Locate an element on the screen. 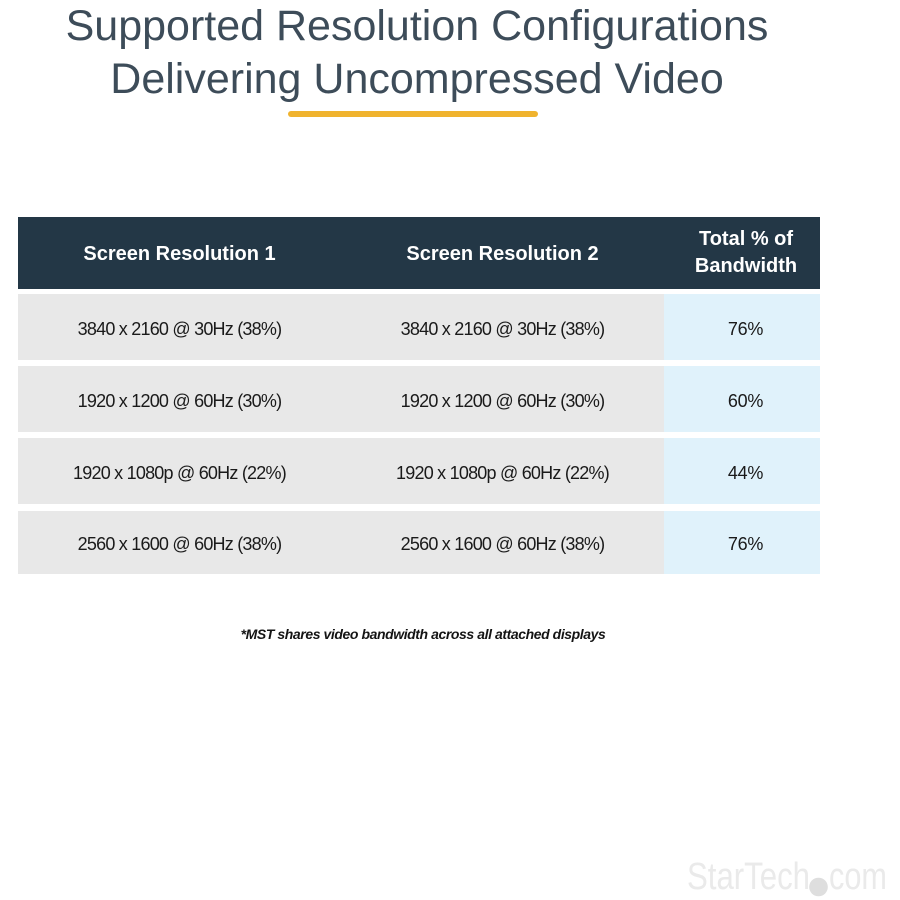 The height and width of the screenshot is (900, 900). svg-text: com is located at coordinates (858, 877).